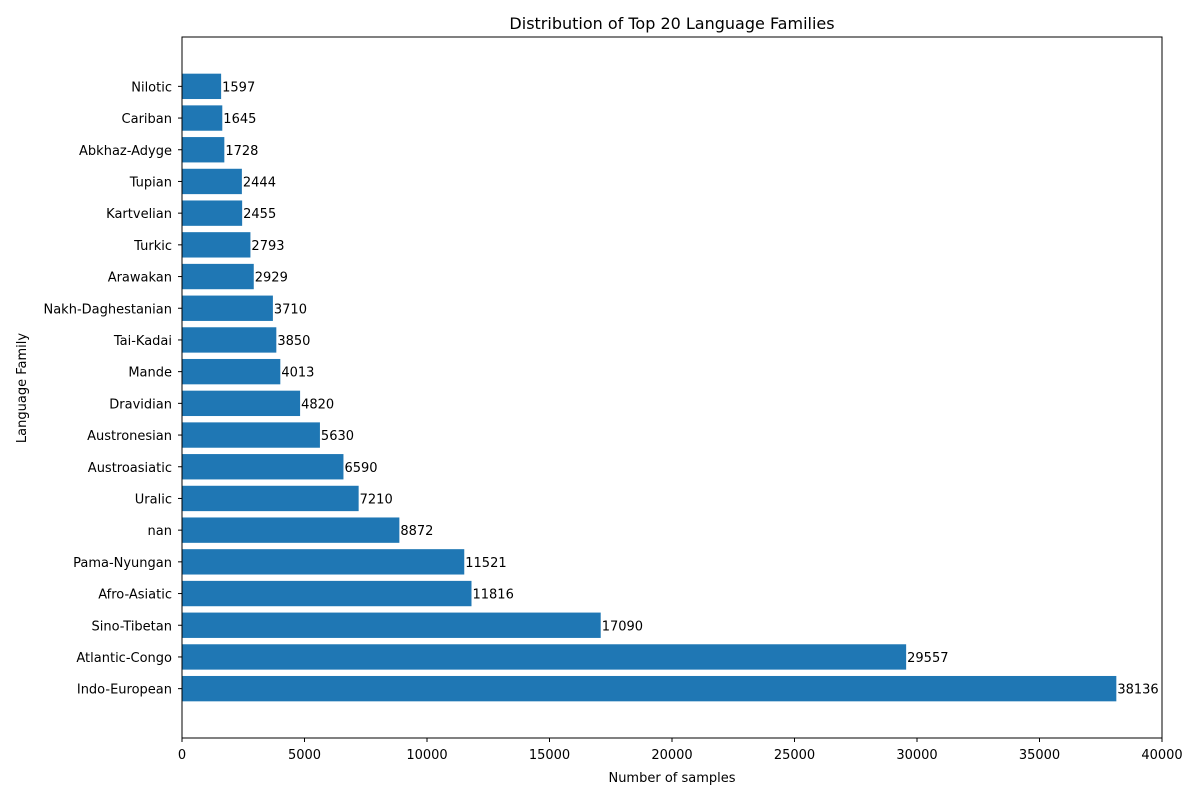 Image resolution: width=1200 pixels, height=804 pixels. I want to click on y-axis-label: Language Family, so click(22, 388).